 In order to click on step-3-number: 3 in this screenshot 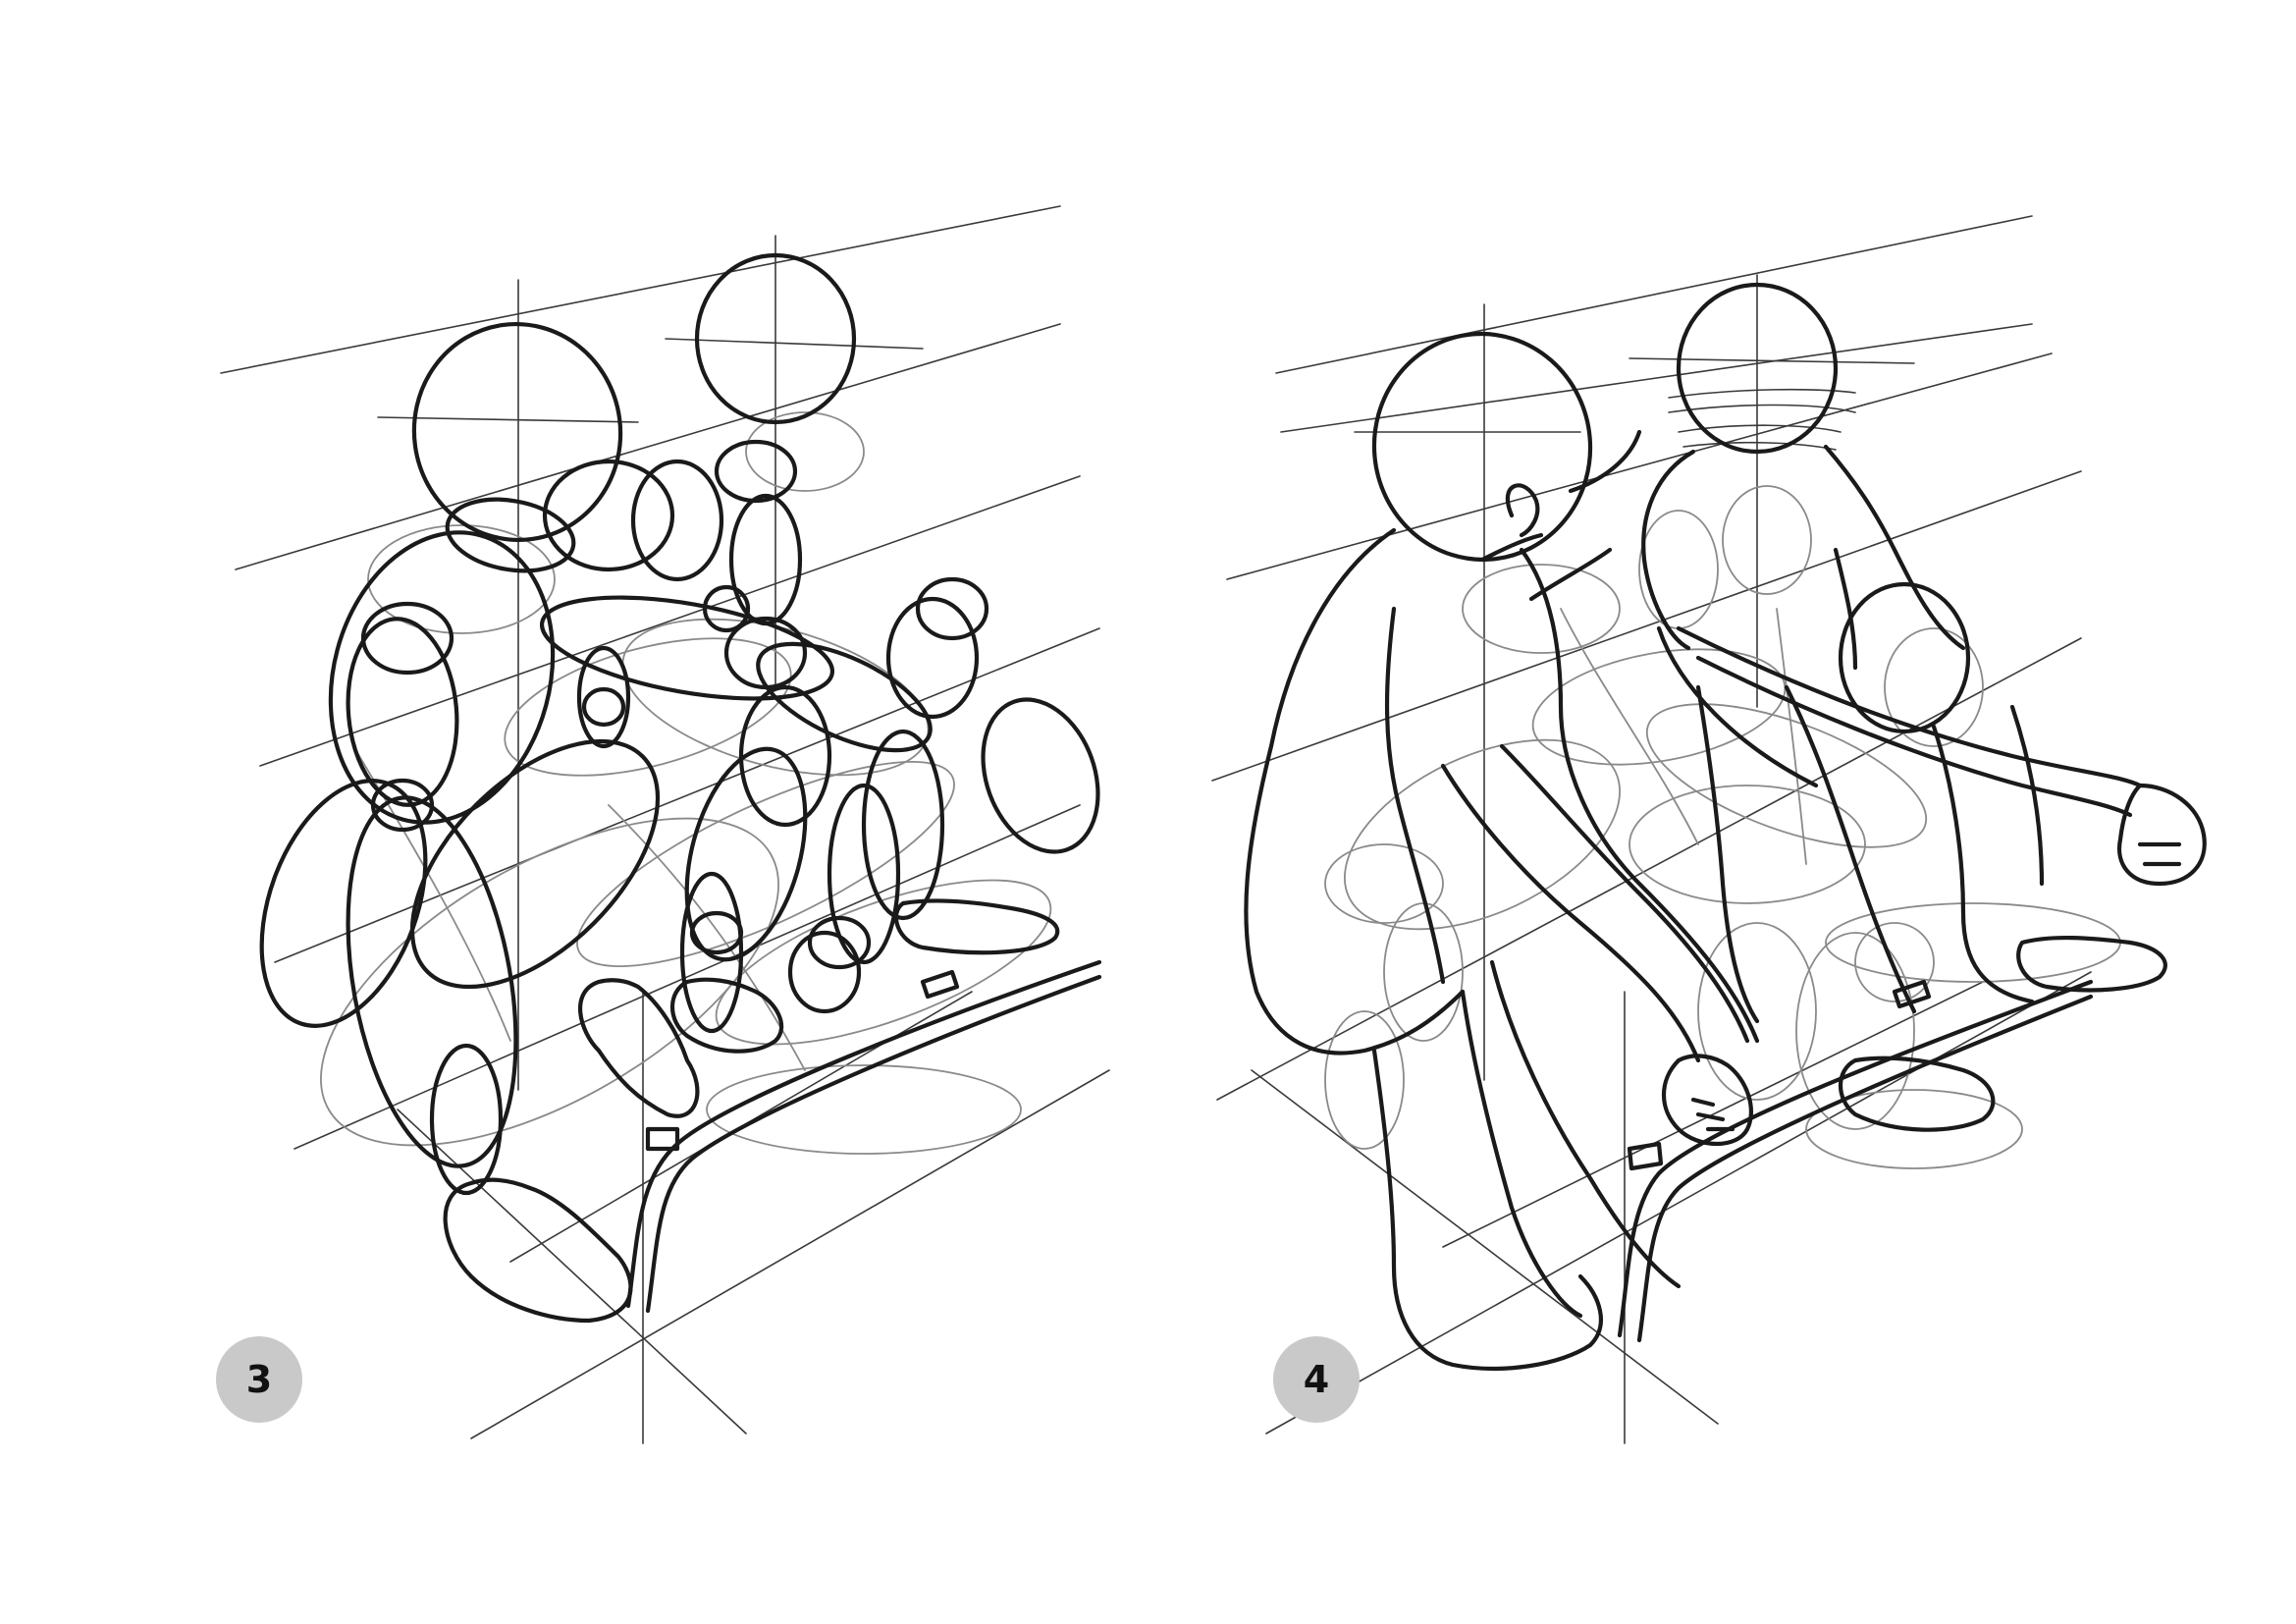, I will do `click(259, 1379)`.